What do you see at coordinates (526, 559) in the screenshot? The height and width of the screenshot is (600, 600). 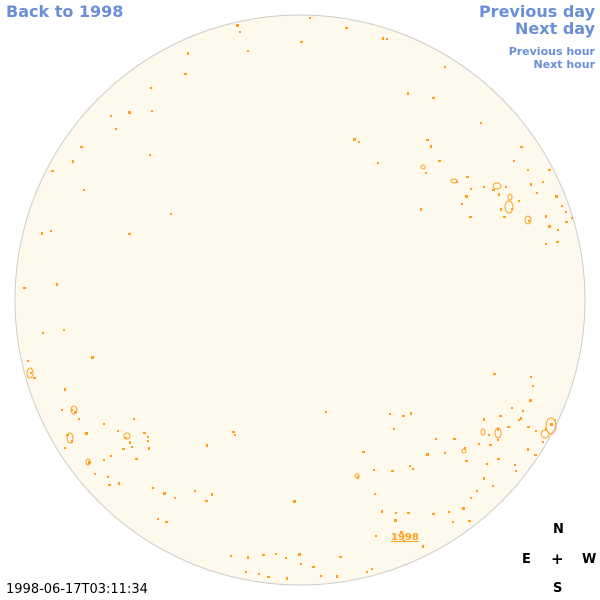 I see `compass-east-label: E` at bounding box center [526, 559].